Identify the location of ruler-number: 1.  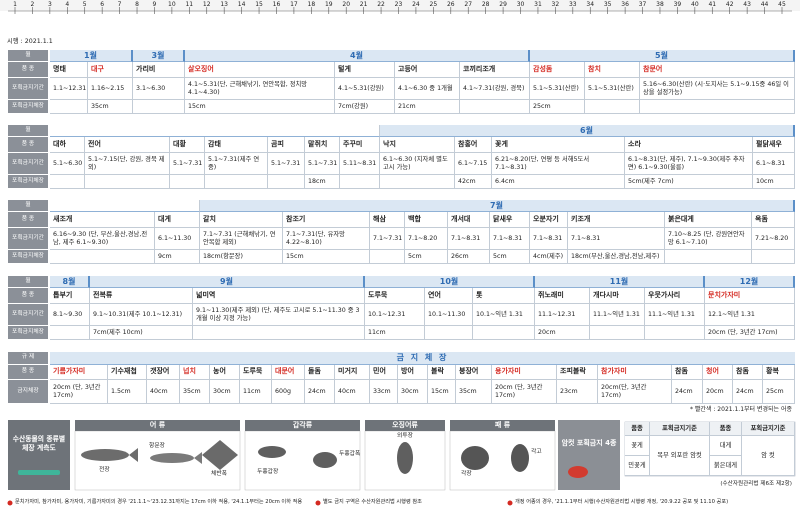
(15, 4).